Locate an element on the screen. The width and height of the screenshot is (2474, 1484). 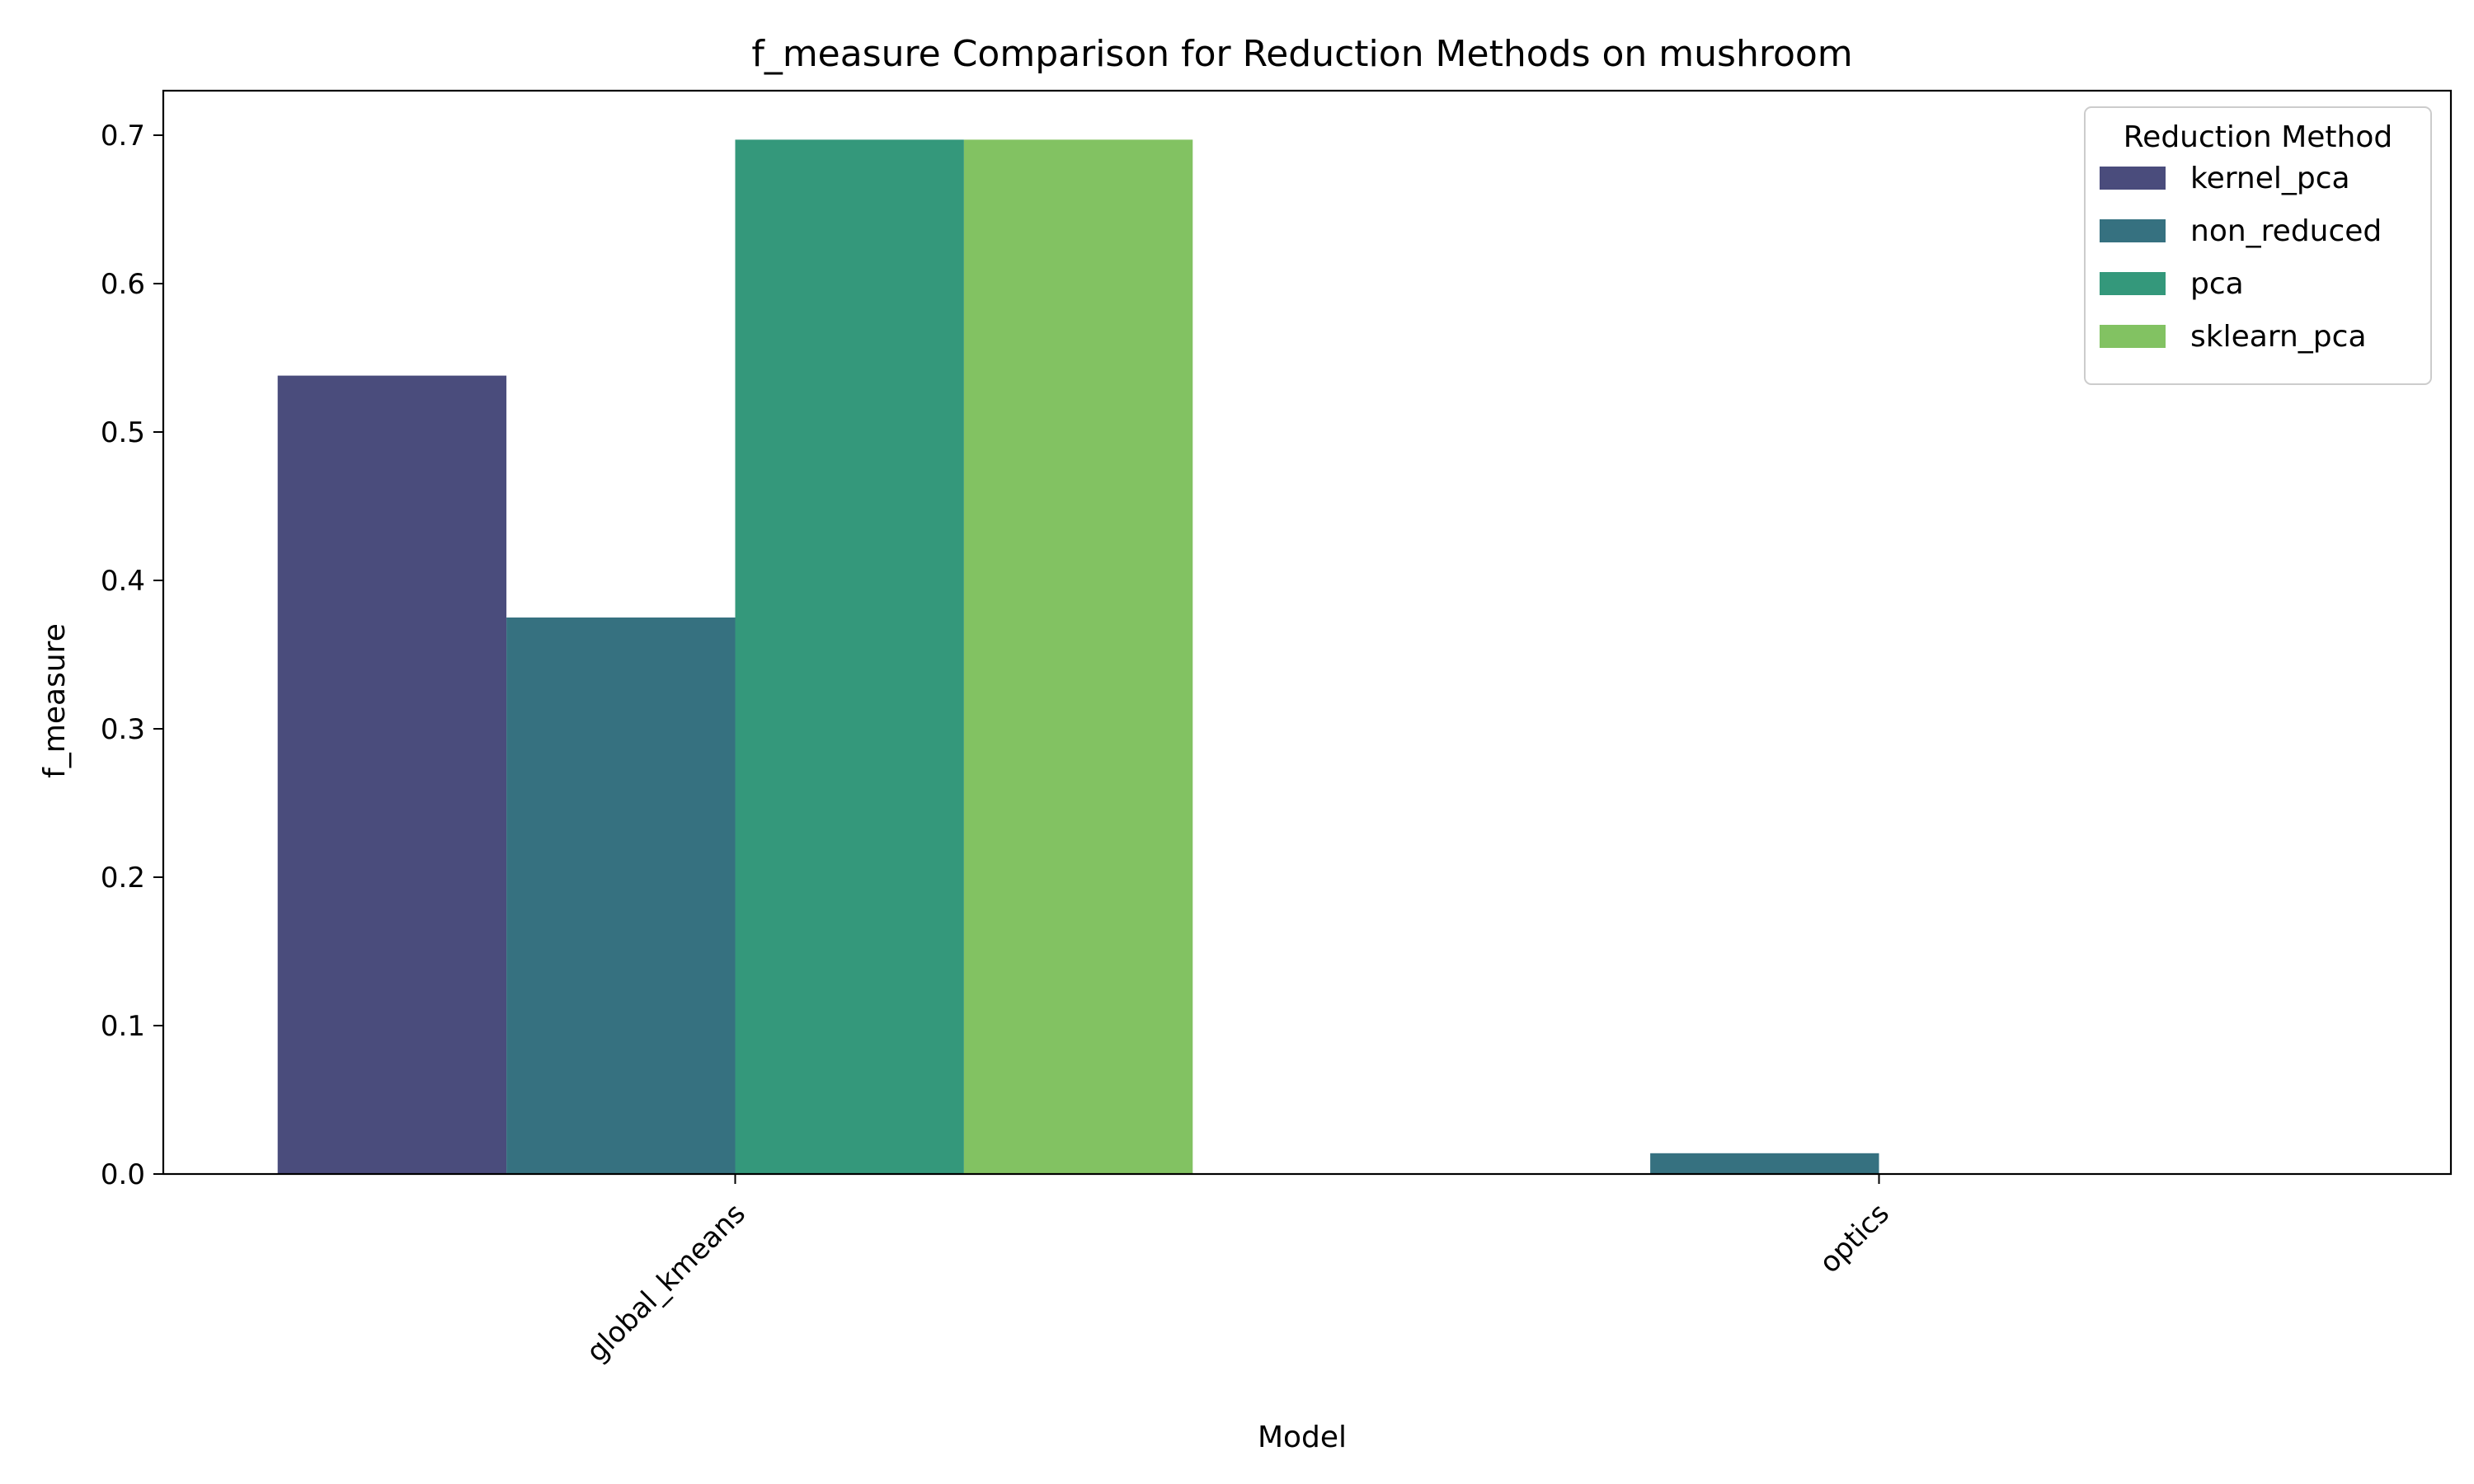
y-tick-label: 0.1 is located at coordinates (123, 1026).